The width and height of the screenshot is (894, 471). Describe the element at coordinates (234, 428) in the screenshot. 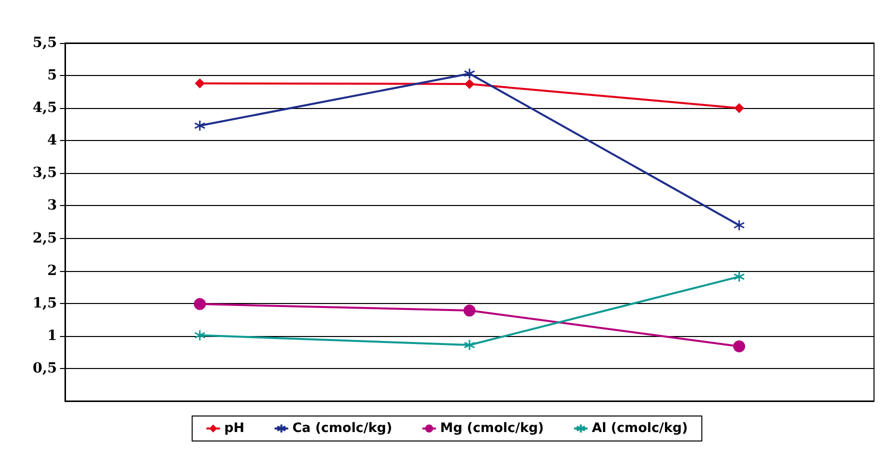

I see `legend-label: pH` at that location.